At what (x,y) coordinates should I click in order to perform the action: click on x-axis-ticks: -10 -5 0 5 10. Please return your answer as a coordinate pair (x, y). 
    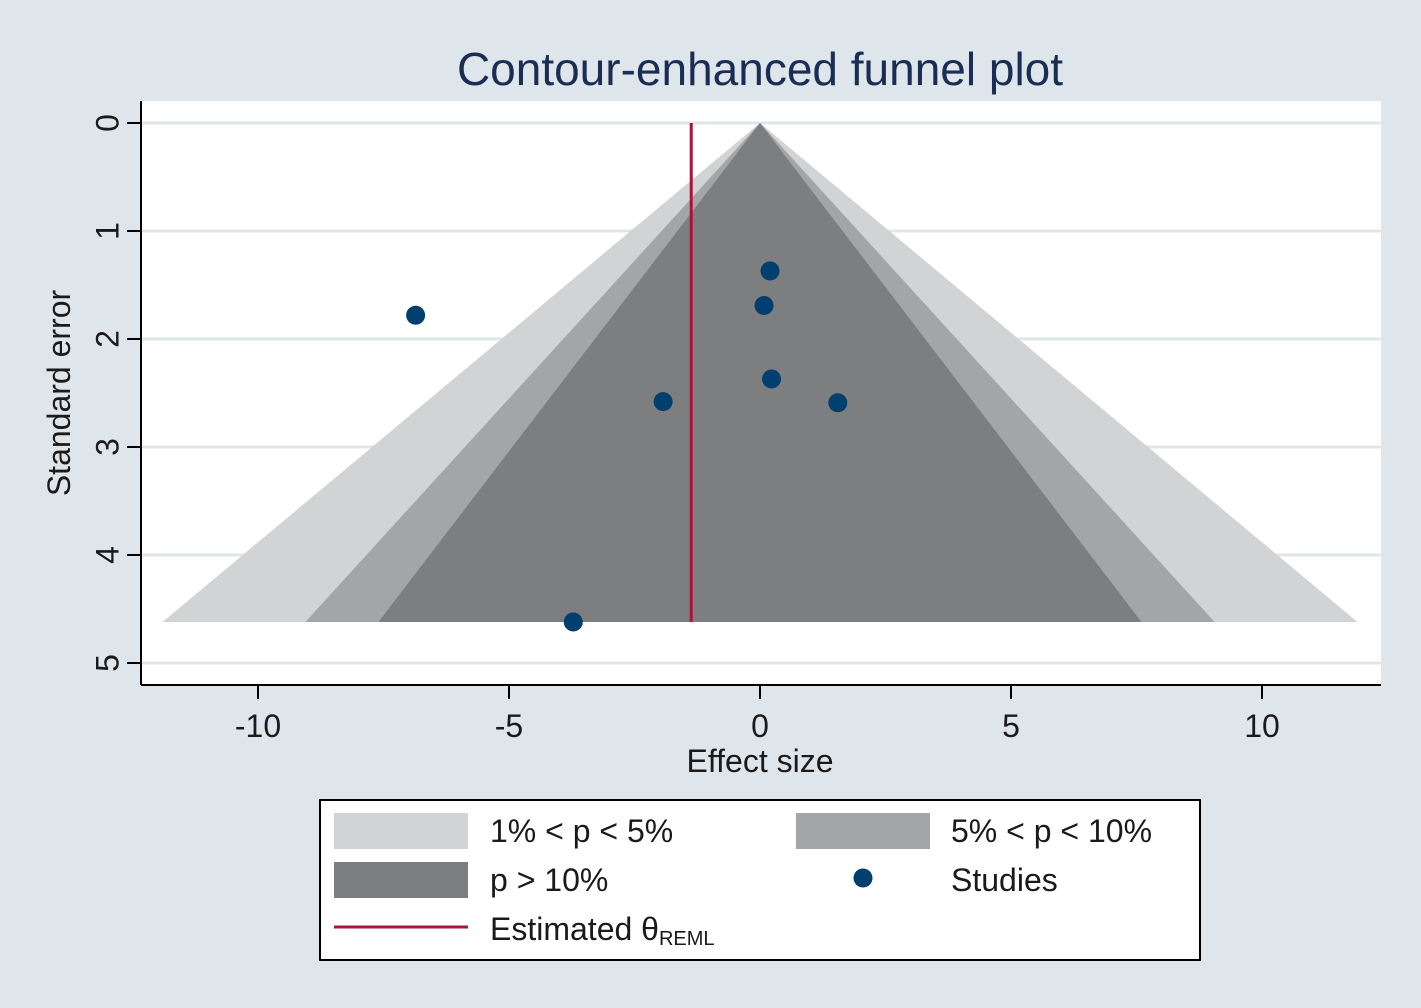
    Looking at the image, I should click on (757, 714).